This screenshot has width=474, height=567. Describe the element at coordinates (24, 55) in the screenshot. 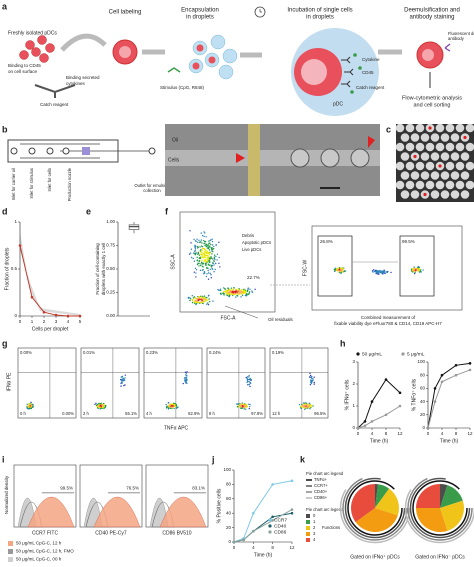

I see `cell` at that location.